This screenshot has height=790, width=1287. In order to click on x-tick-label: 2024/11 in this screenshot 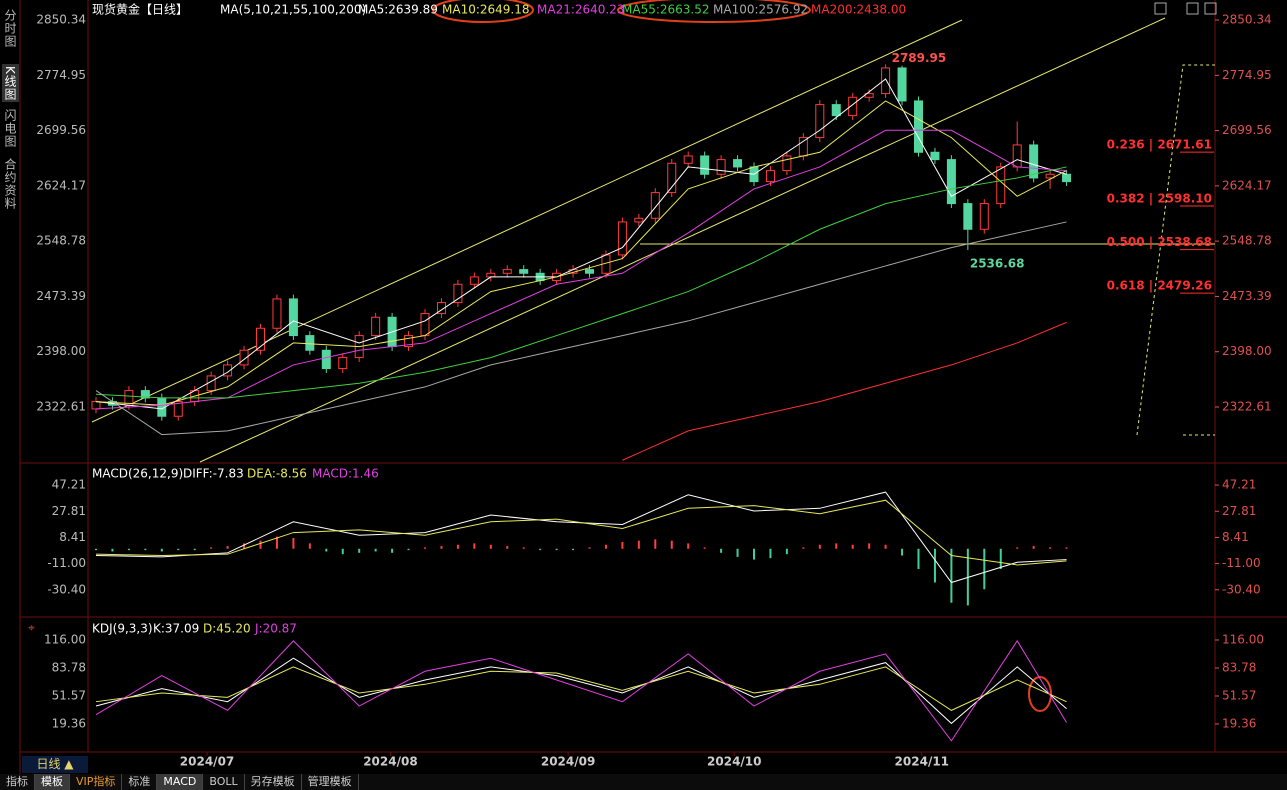, I will do `click(922, 762)`.